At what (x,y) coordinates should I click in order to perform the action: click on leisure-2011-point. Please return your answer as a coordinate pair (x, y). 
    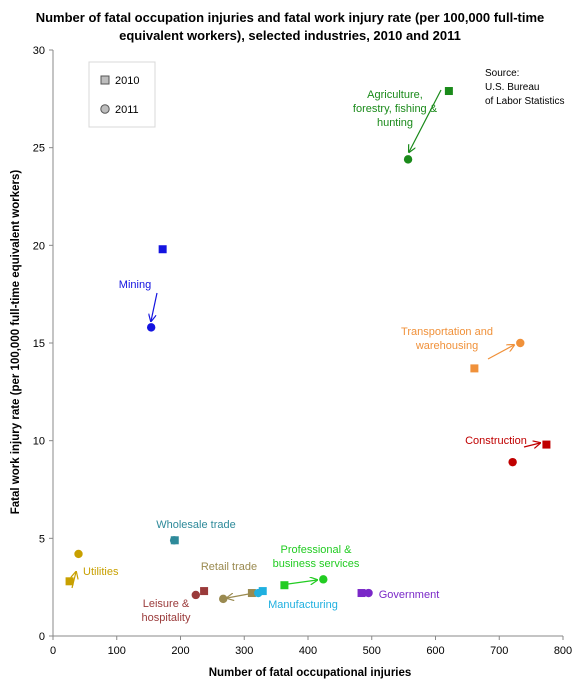
    Looking at the image, I should click on (195, 595).